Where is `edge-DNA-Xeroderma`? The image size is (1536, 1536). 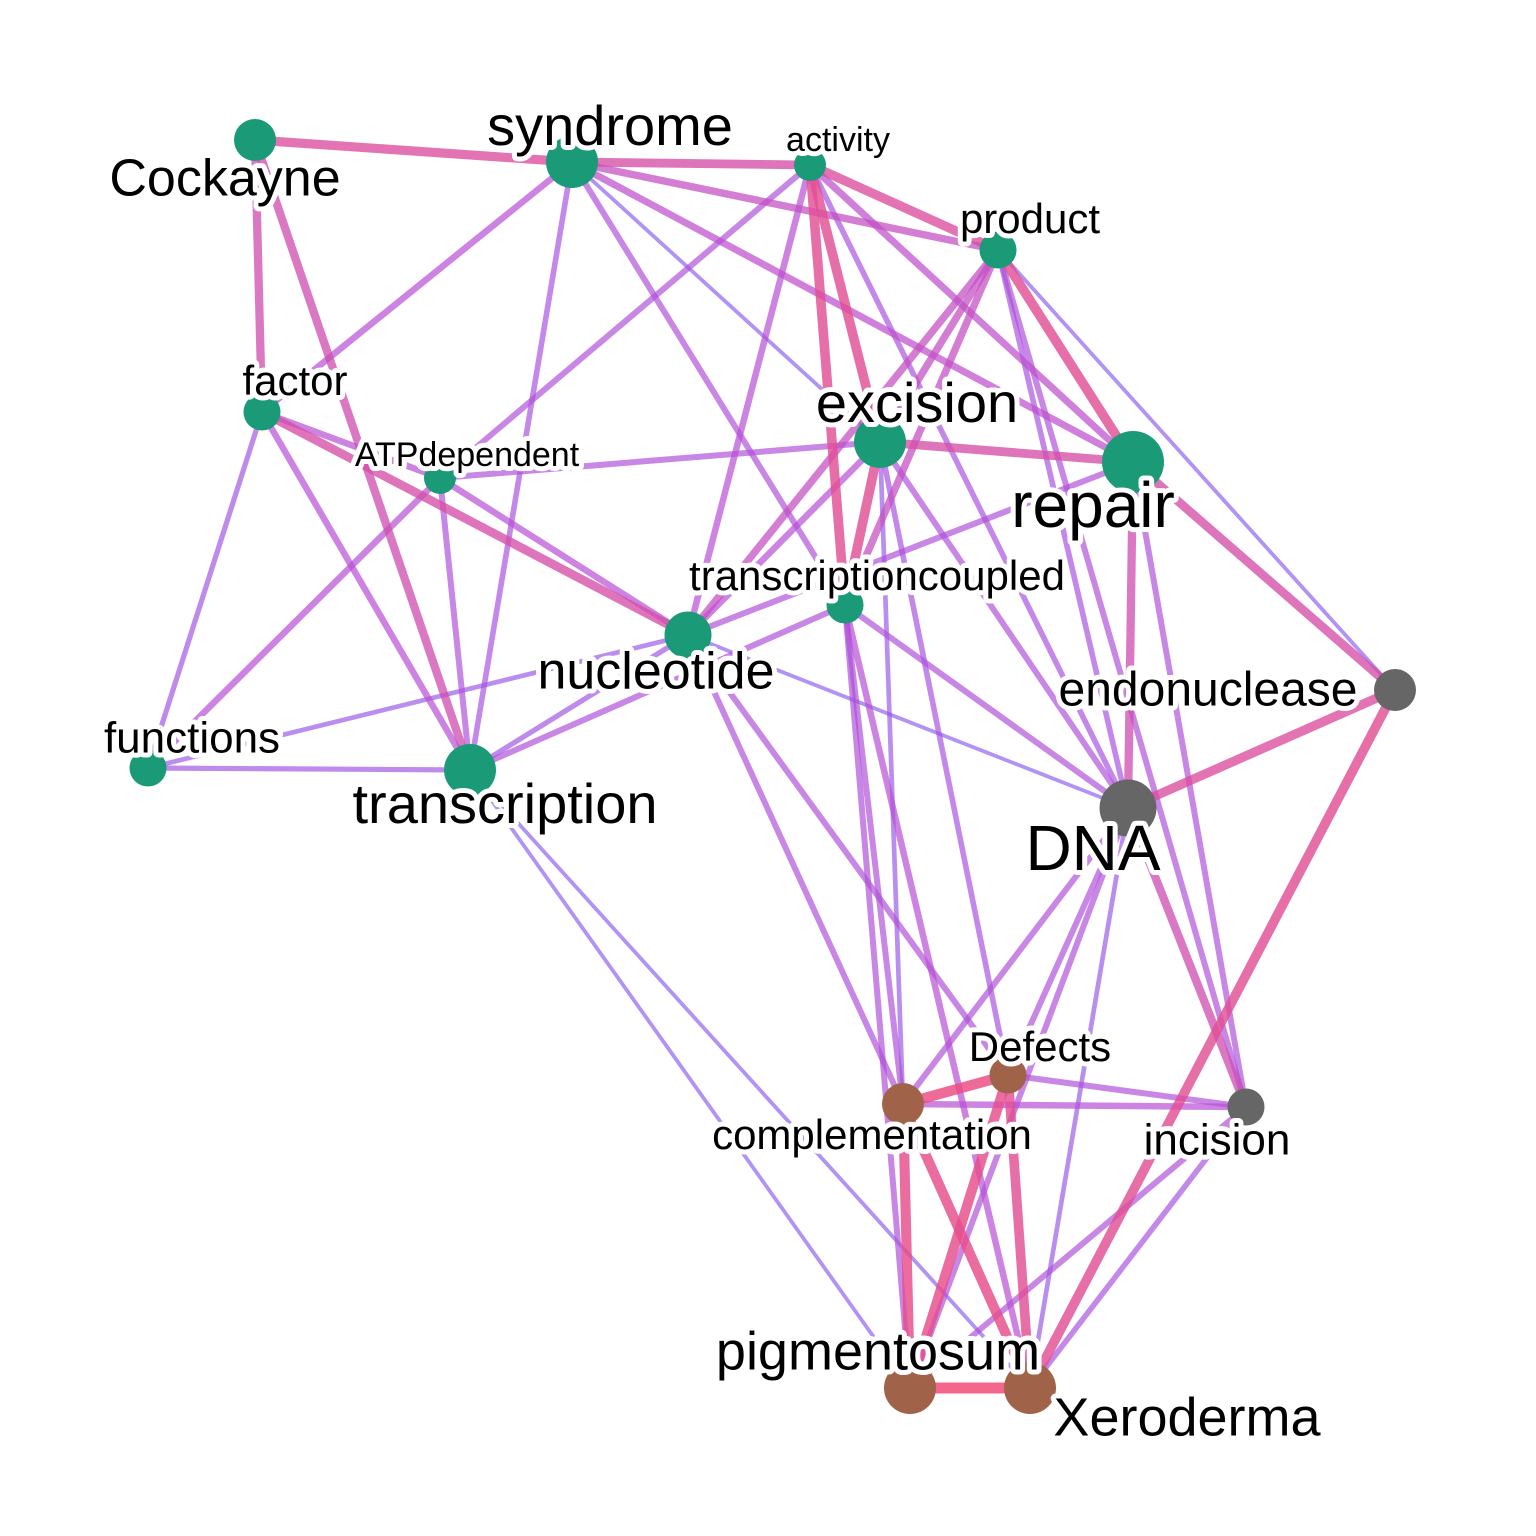 edge-DNA-Xeroderma is located at coordinates (1079, 1098).